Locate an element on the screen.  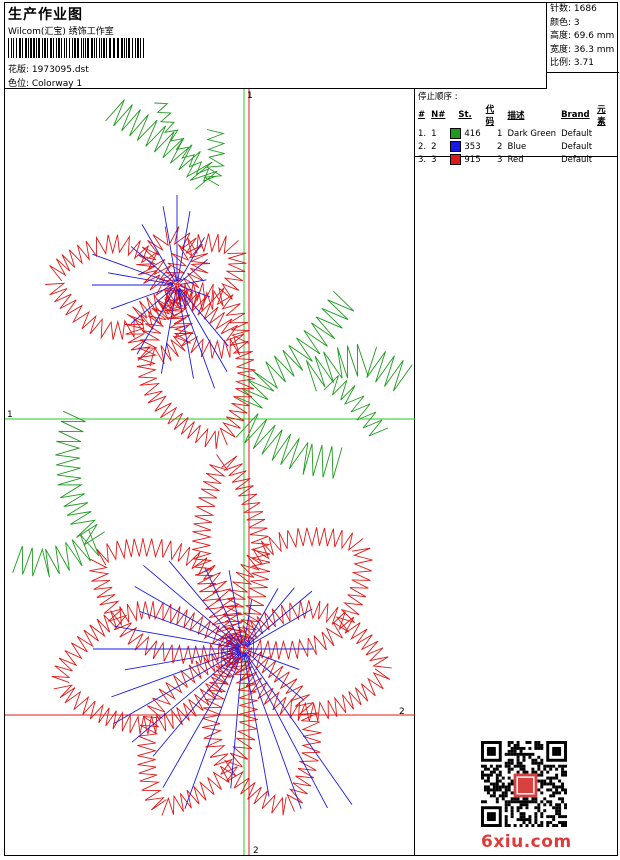
color-swatch is located at coordinates (456, 133).